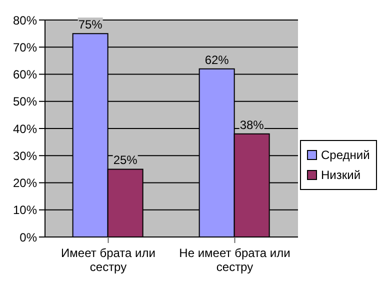 The height and width of the screenshot is (299, 390). Describe the element at coordinates (25, 155) in the screenshot. I see `y-tick-label: 30%` at that location.